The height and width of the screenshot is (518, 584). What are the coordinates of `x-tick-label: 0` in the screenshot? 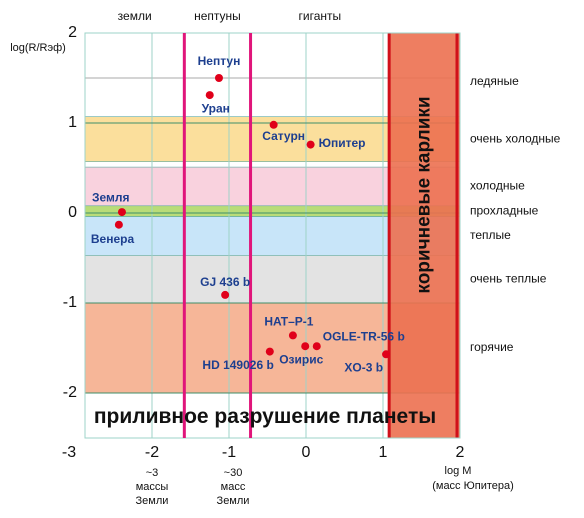 It's located at (306, 452).